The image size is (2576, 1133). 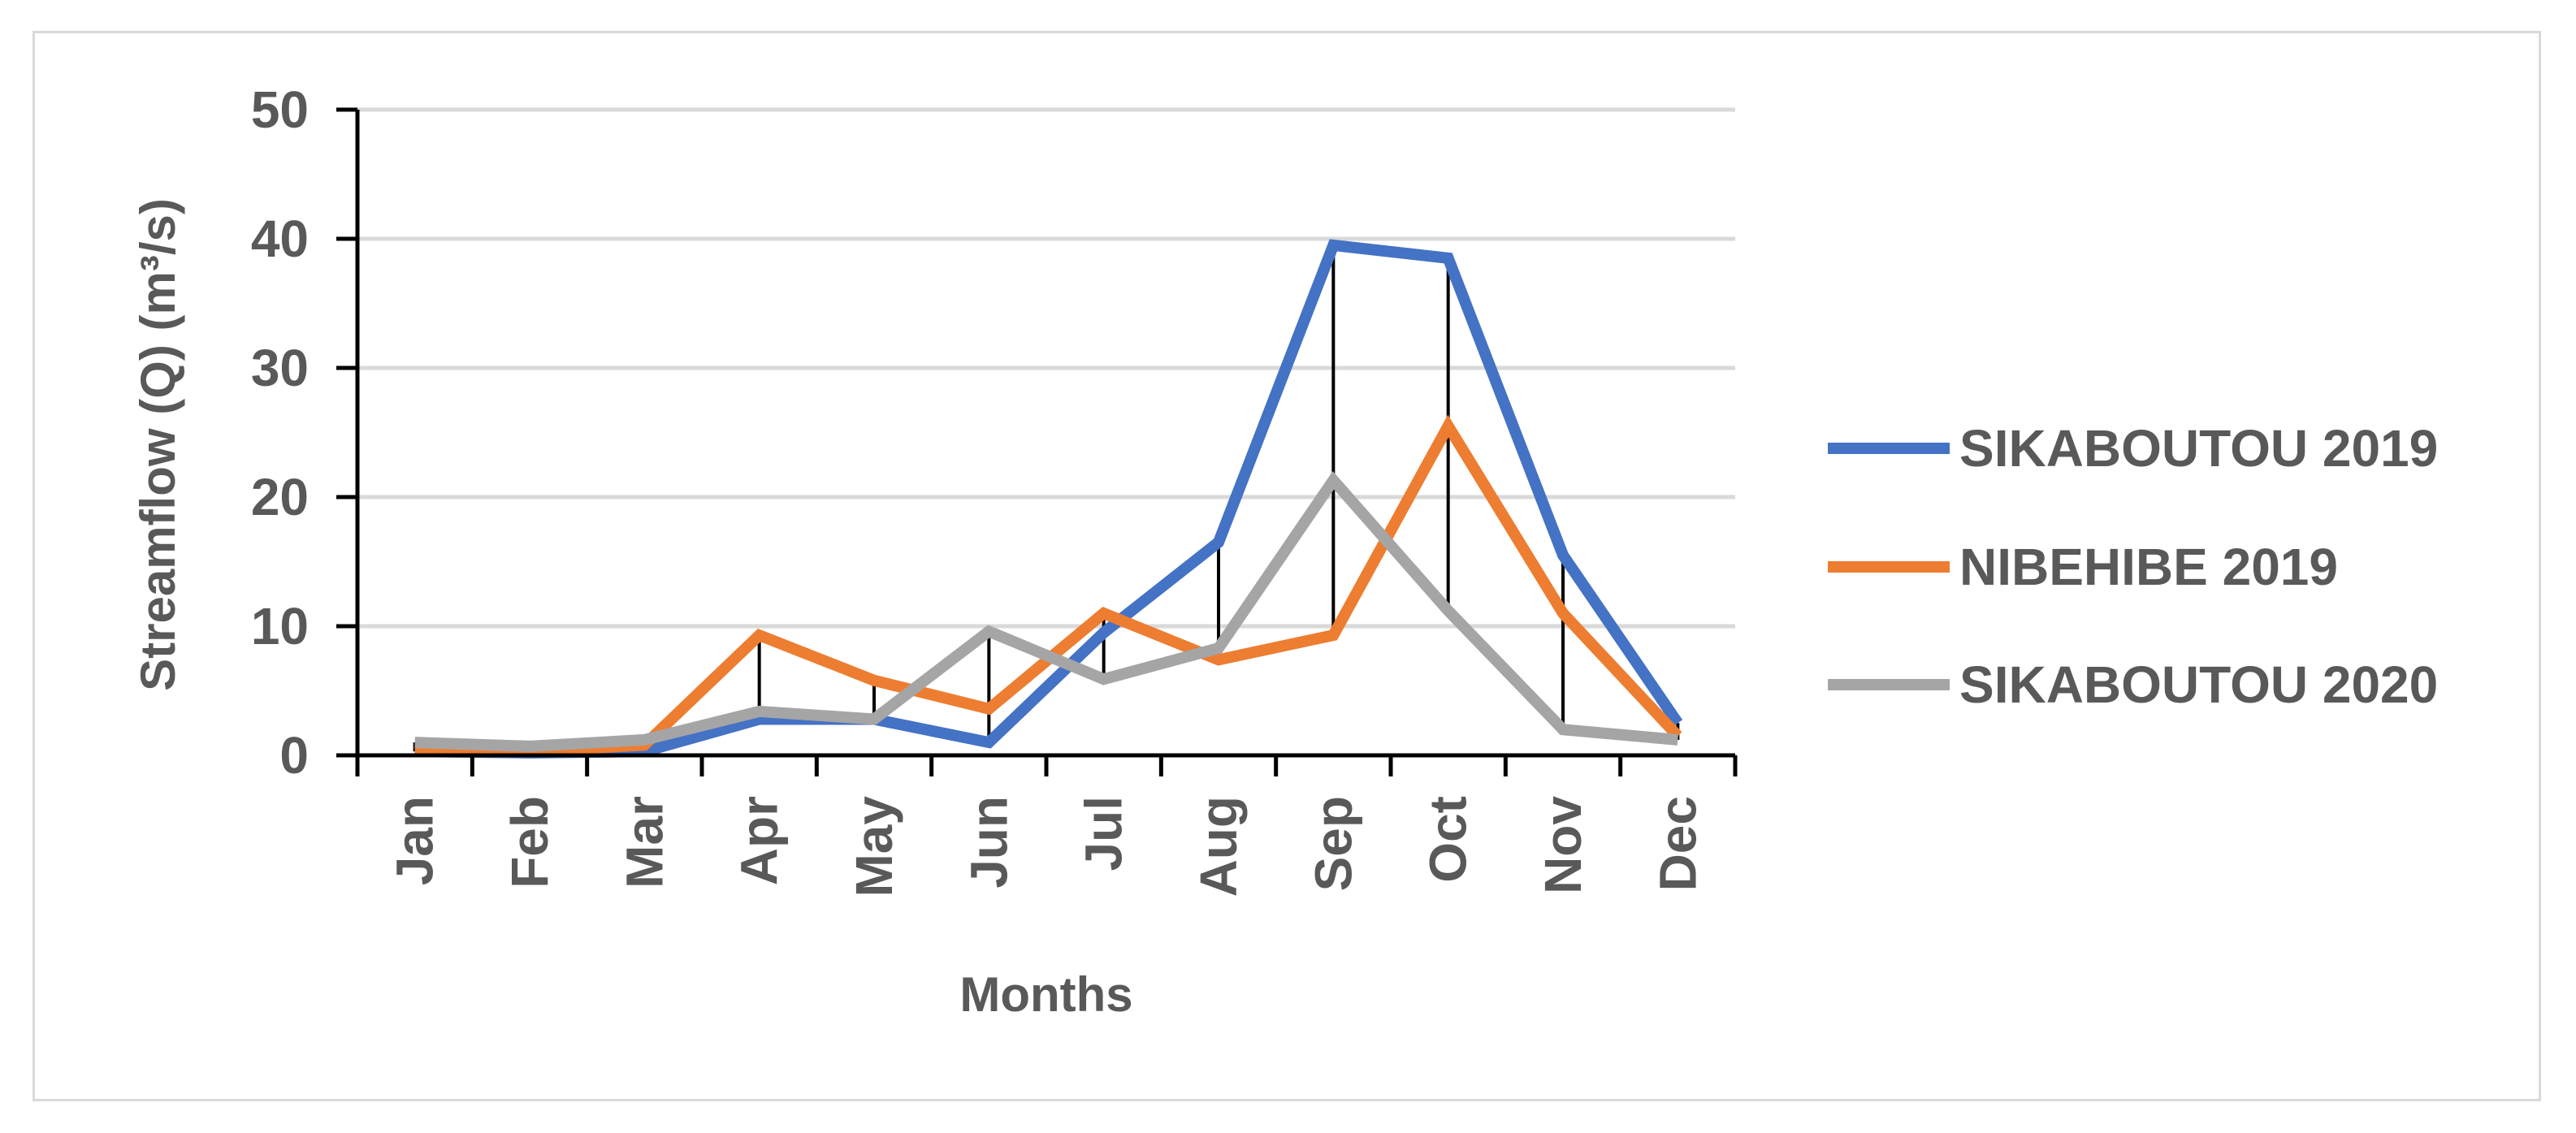 I want to click on y-axis-title: Streamflow (Q) (m³/s), so click(x=158, y=444).